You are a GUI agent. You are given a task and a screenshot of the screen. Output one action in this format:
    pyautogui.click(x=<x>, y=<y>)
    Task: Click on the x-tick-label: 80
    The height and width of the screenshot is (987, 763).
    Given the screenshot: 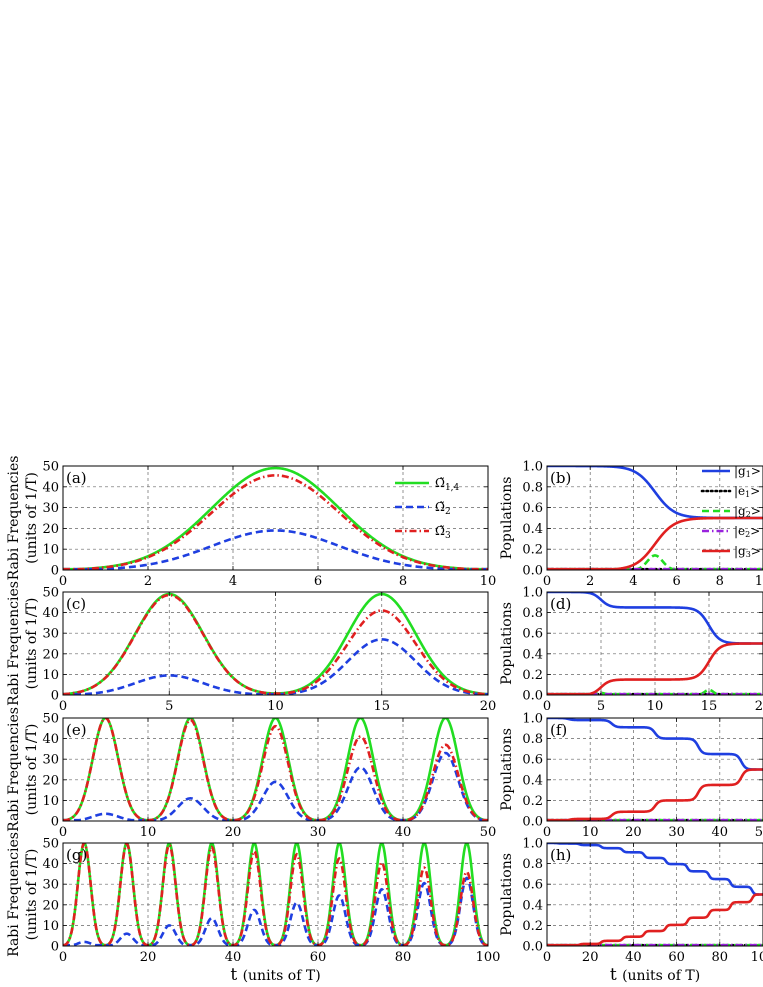 What is the action you would take?
    pyautogui.click(x=403, y=957)
    